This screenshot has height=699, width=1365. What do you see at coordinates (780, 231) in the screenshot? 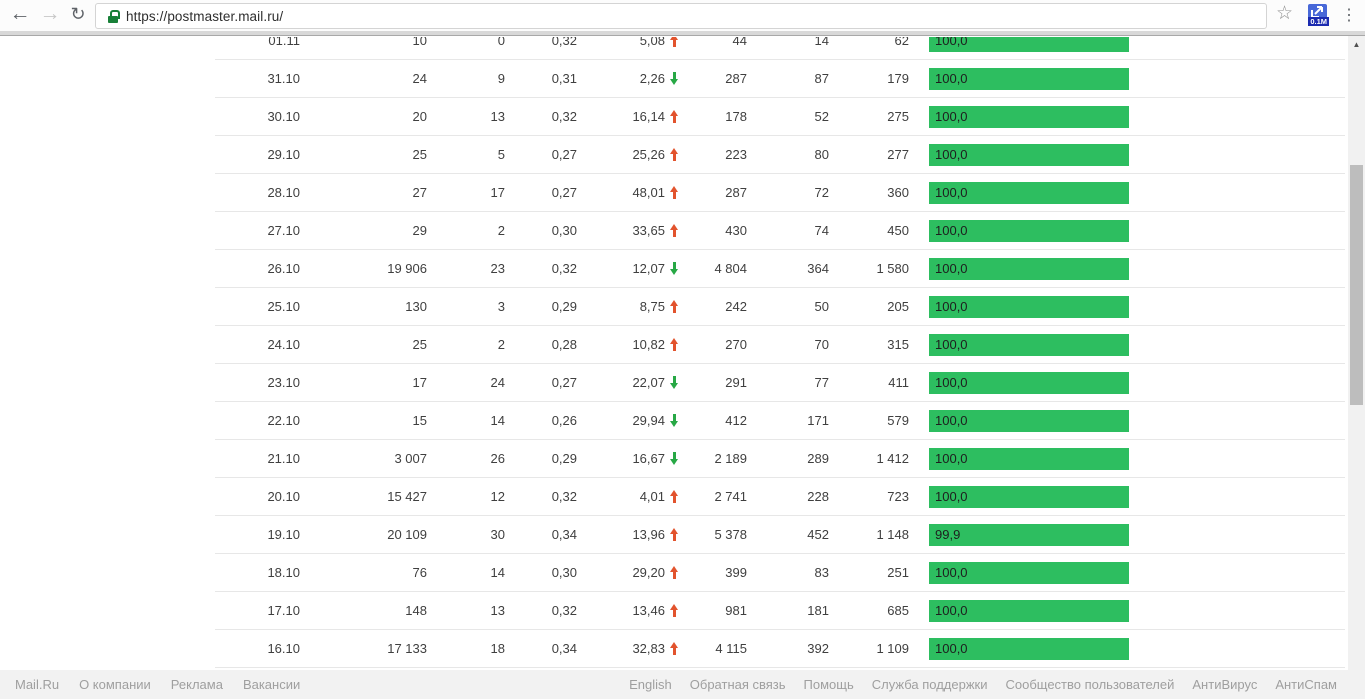
I see `table-row: 27.10 29 2 0,30 33,65 430 74 450 100,0` at bounding box center [780, 231].